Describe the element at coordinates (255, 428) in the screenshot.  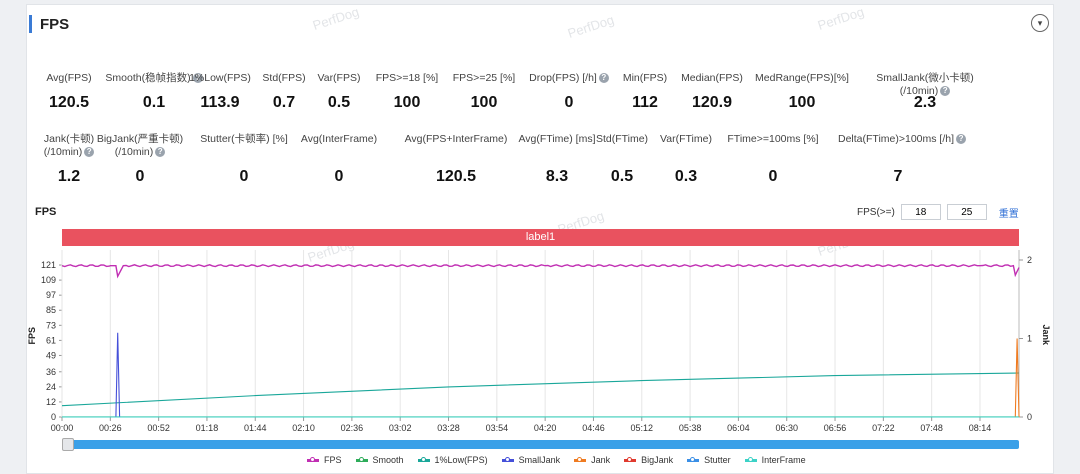
I see `x-tick-label: 01:44` at that location.